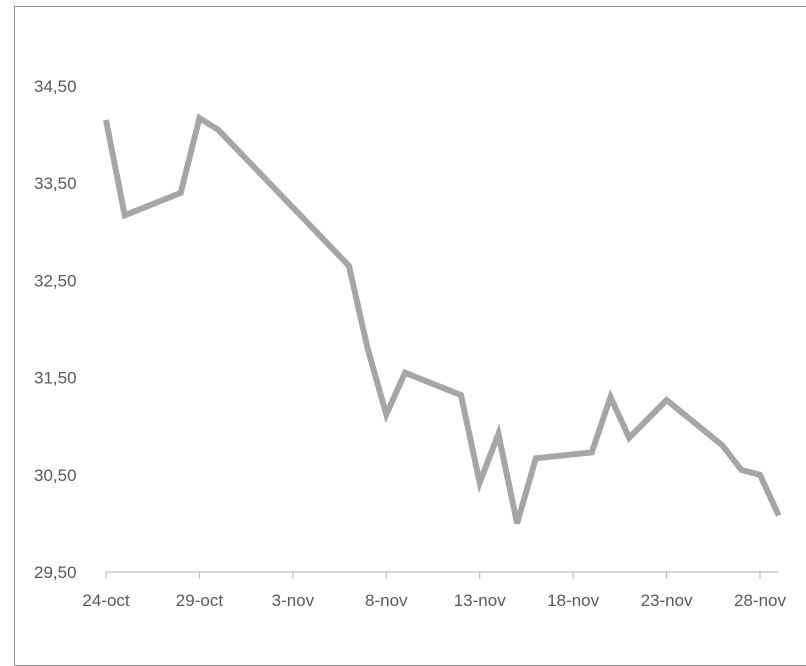 The image size is (806, 666). What do you see at coordinates (480, 600) in the screenshot?
I see `x-tick-label: 13-nov` at bounding box center [480, 600].